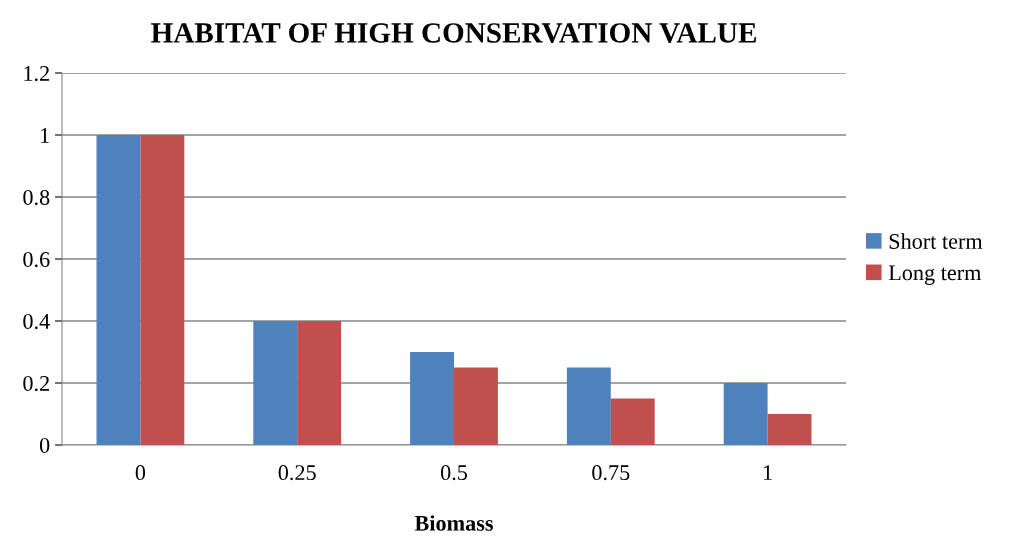 The image size is (1021, 552). What do you see at coordinates (453, 33) in the screenshot?
I see `chart-title: HABITAT OF HIGH CONSERVATION VALUE` at bounding box center [453, 33].